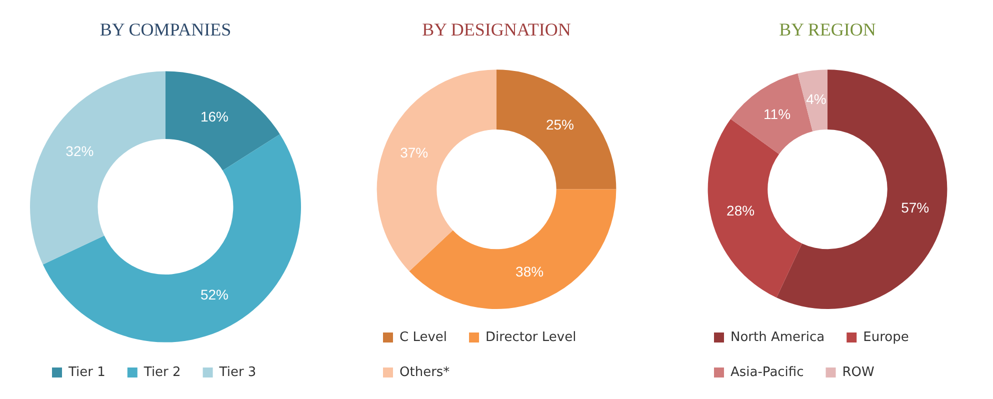 The height and width of the screenshot is (399, 993). What do you see at coordinates (87, 372) in the screenshot?
I see `legend-label: Tier 1` at bounding box center [87, 372].